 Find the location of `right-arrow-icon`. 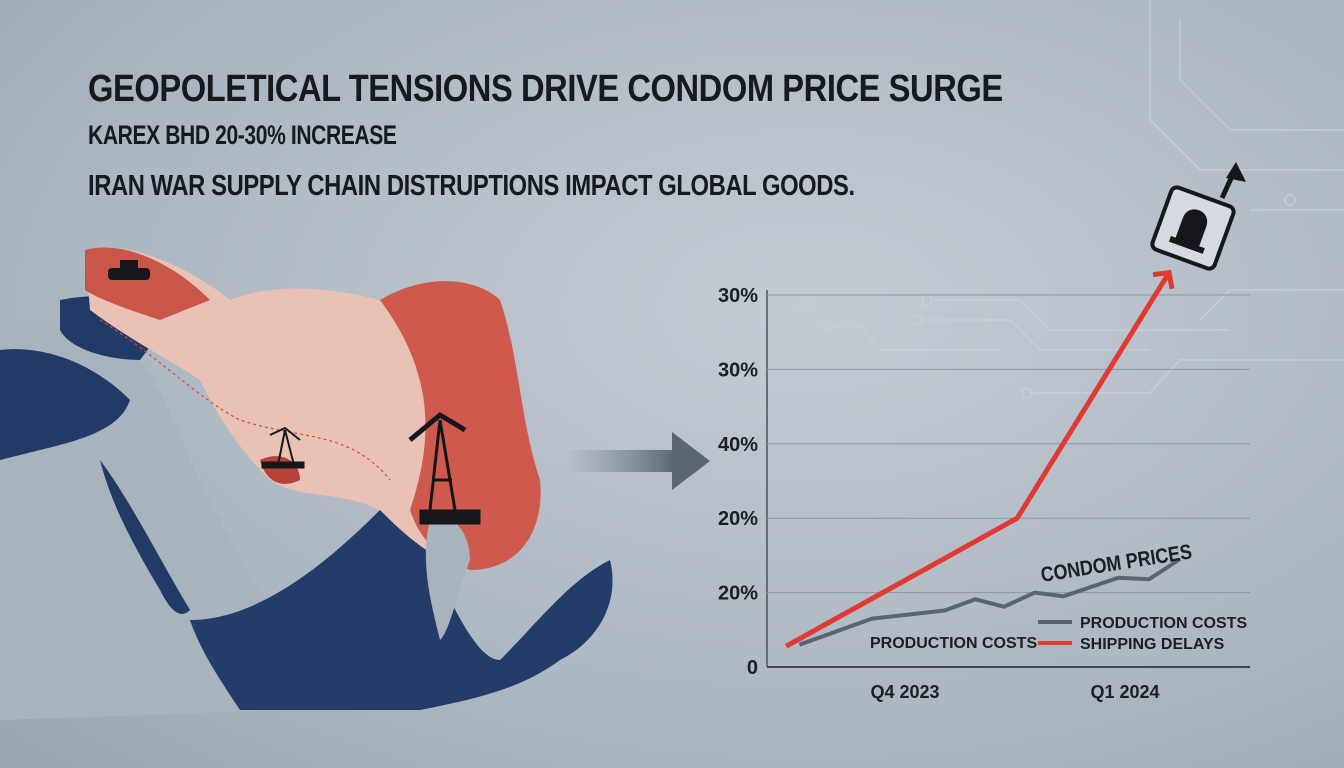

right-arrow-icon is located at coordinates (637, 461).